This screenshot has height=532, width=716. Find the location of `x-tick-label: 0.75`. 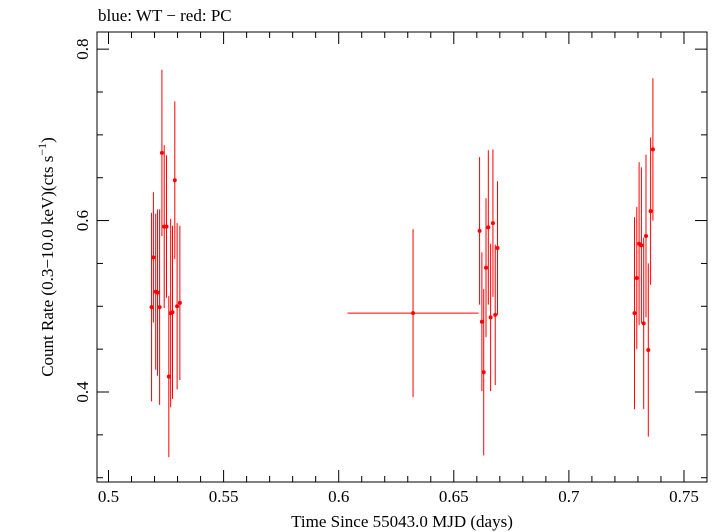

x-tick-label: 0.75 is located at coordinates (684, 496).